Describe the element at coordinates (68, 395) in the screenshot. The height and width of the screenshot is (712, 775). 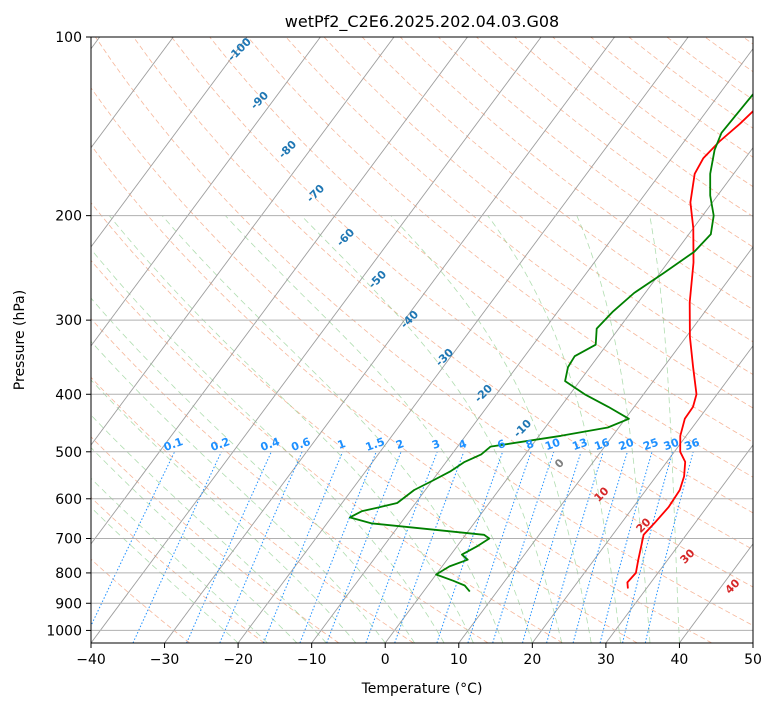
I see `y-tick-label: 400` at that location.